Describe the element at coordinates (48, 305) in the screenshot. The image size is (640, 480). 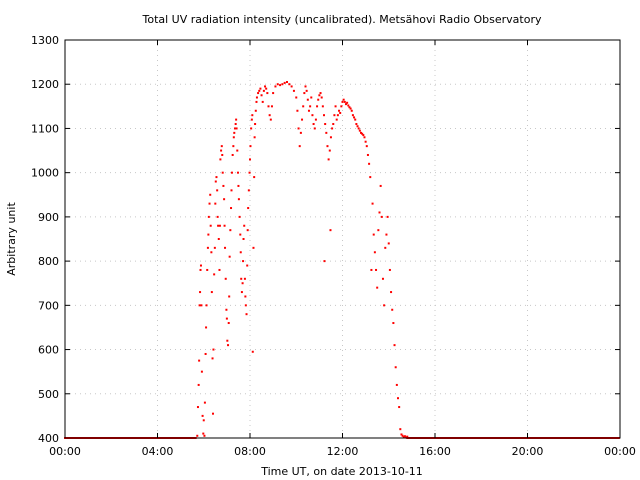
I see `y-tick-label: 700` at that location.